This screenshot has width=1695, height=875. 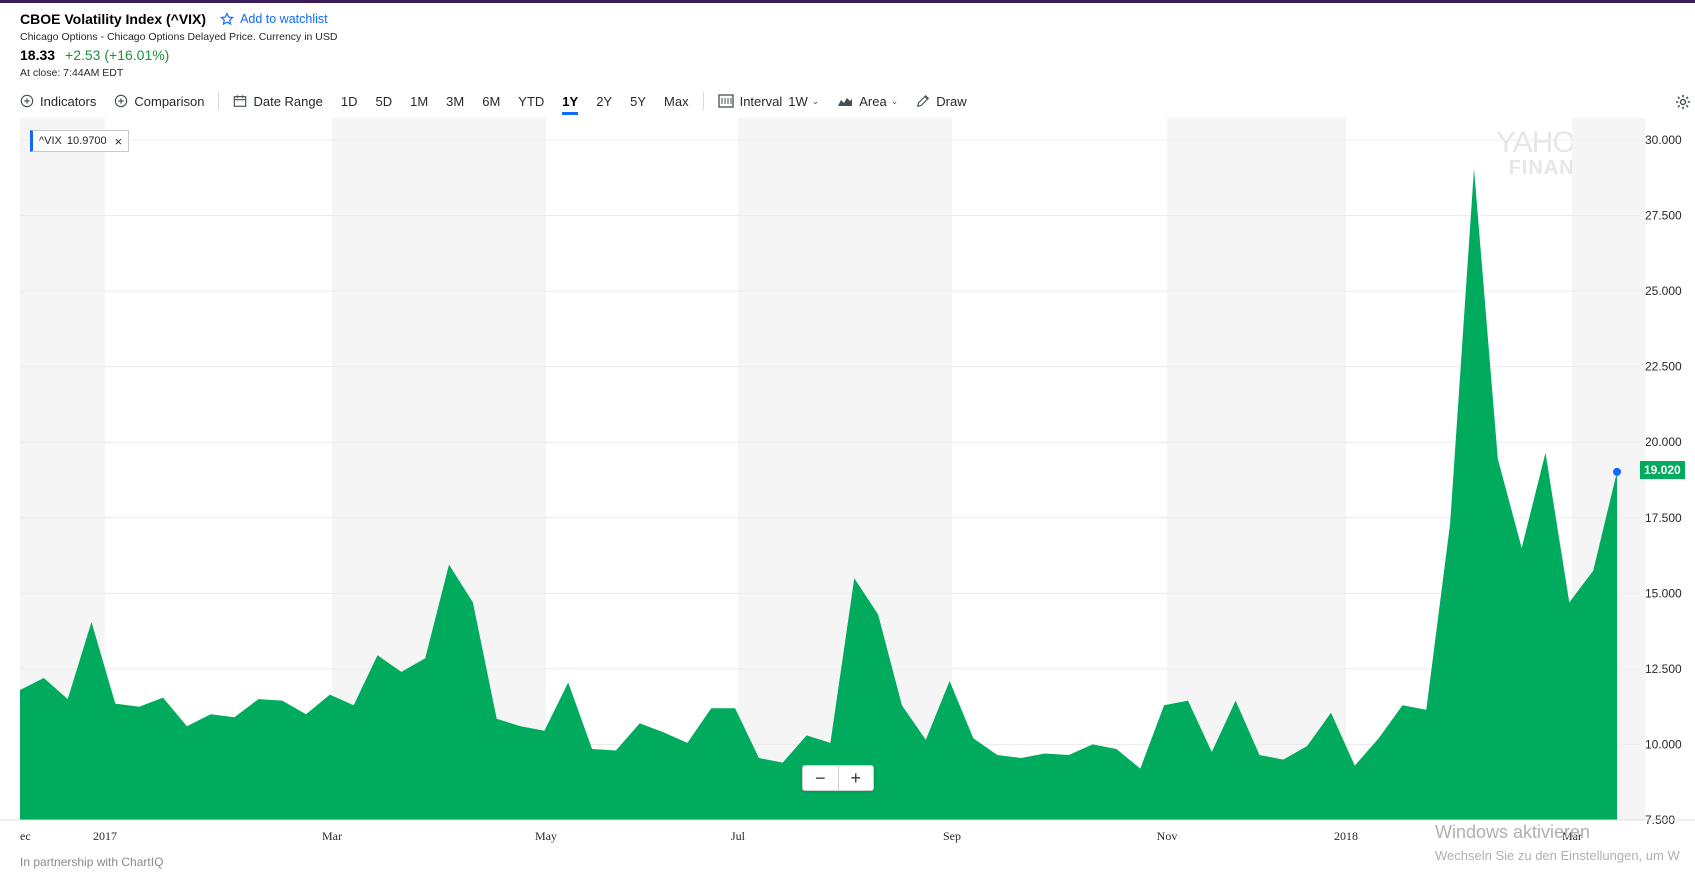 What do you see at coordinates (1256, 469) in the screenshot?
I see `month-band` at bounding box center [1256, 469].